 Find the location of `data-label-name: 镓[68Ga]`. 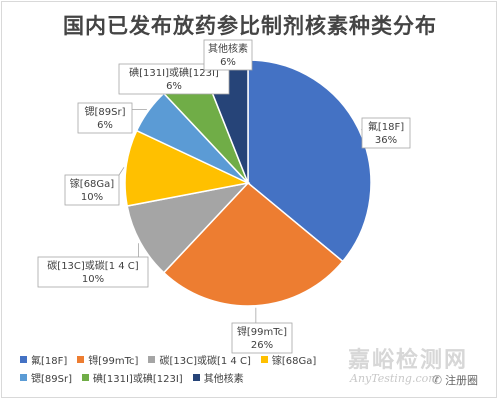

data-label-name: 镓[68Ga] is located at coordinates (92, 184).